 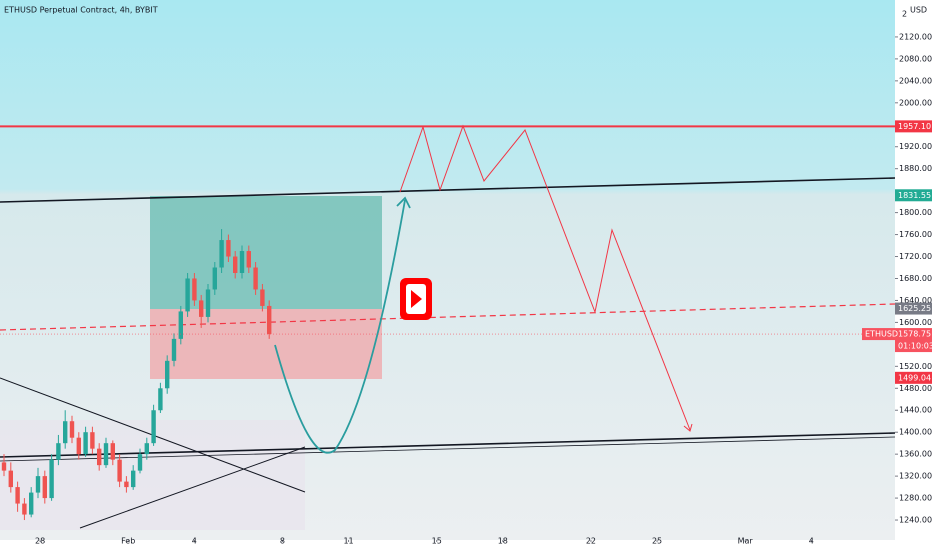 What do you see at coordinates (918, 10) in the screenshot?
I see `currency: USD` at bounding box center [918, 10].